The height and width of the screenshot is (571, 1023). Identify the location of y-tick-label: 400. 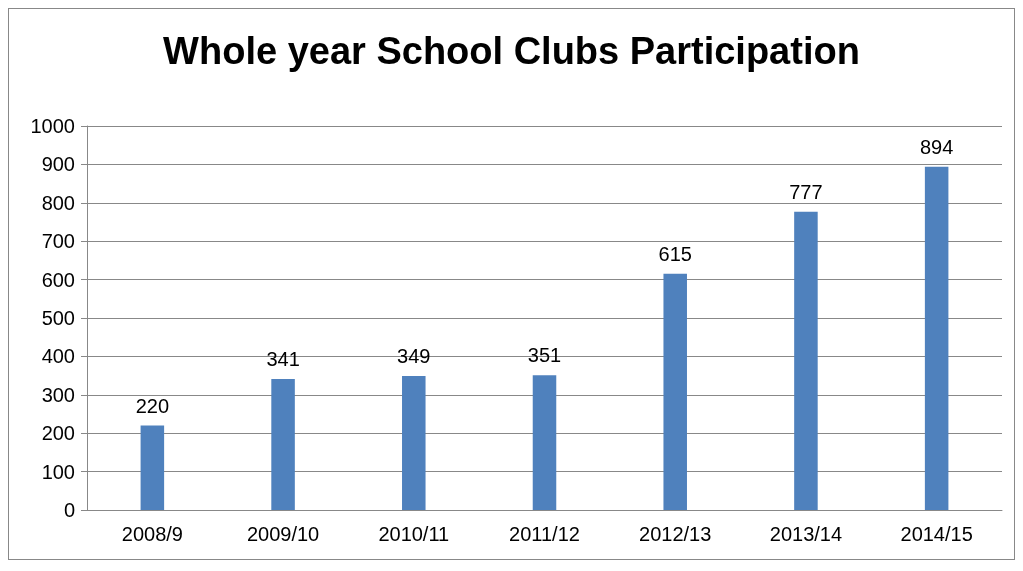
(58, 356).